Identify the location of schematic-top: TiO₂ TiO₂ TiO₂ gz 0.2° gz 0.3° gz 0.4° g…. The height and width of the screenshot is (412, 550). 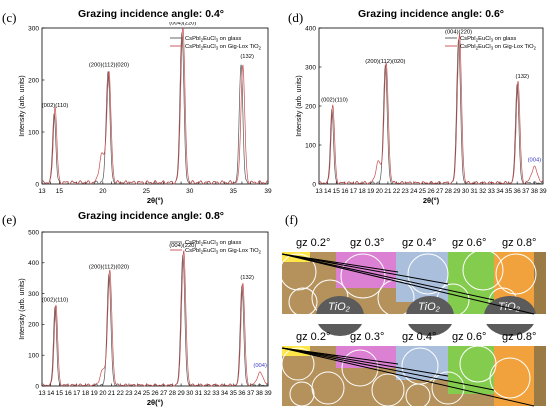
(414, 286).